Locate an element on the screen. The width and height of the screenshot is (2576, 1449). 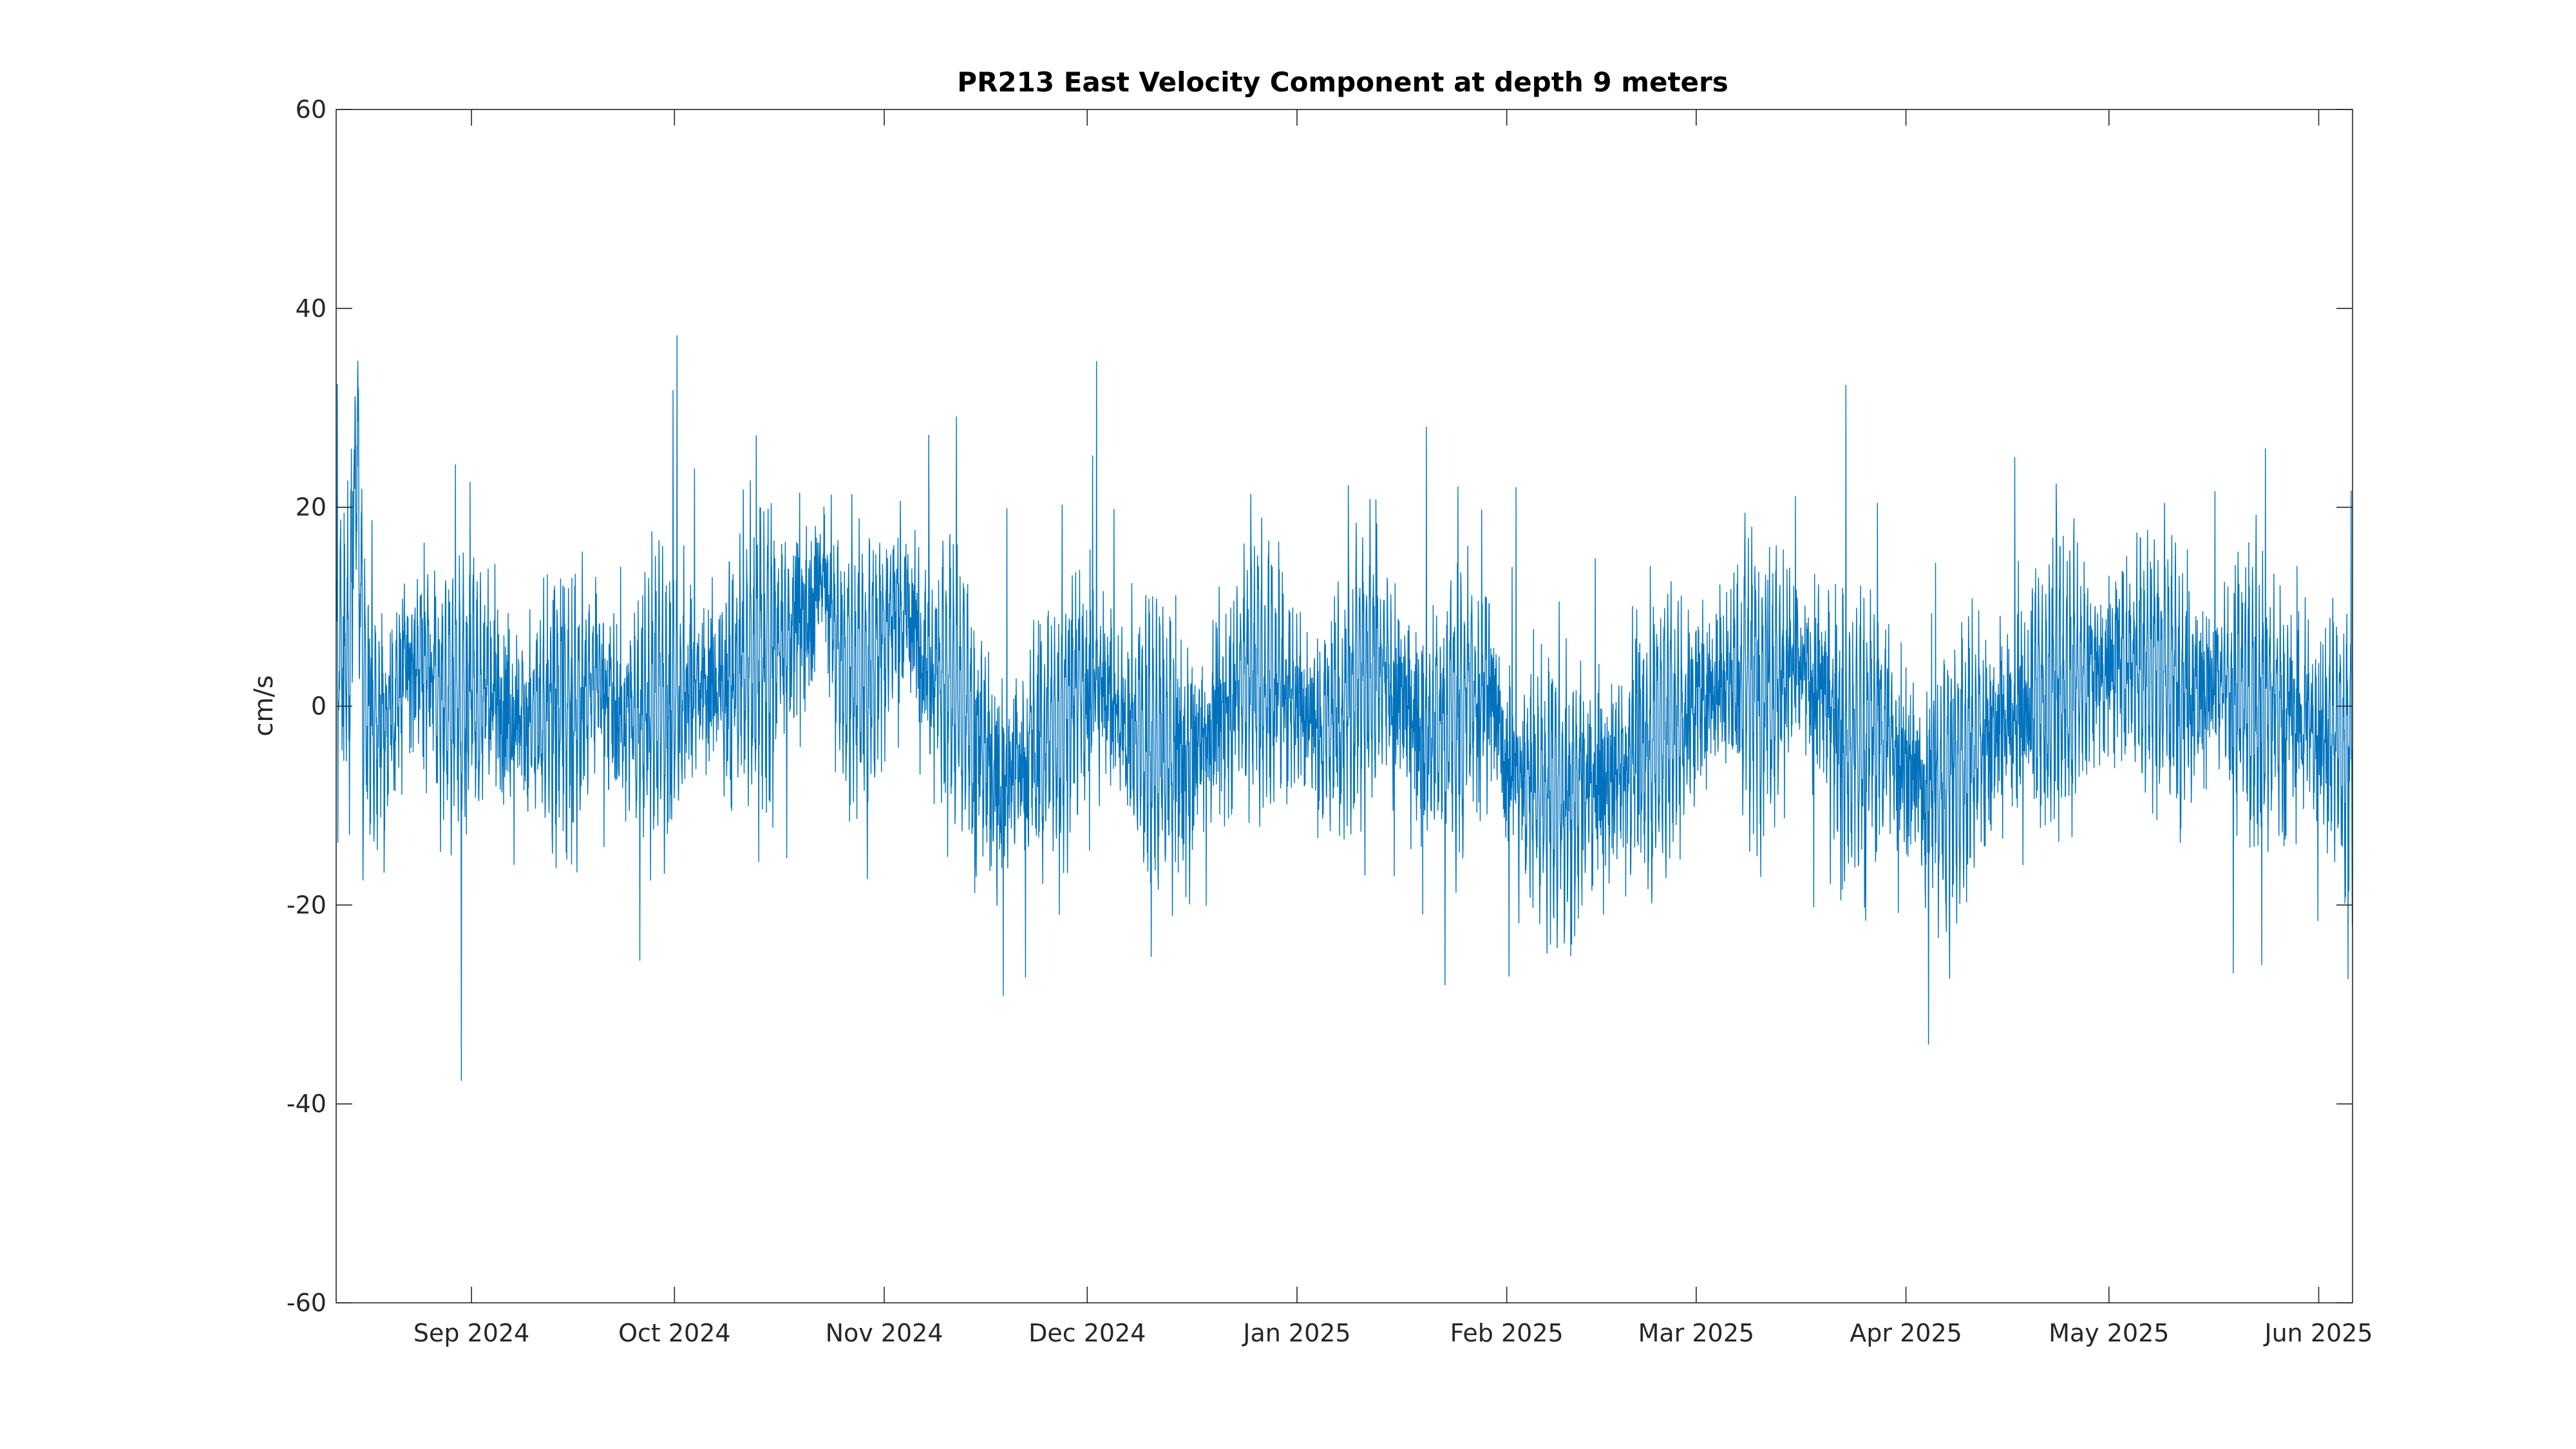
y-axis-label: cm/s is located at coordinates (264, 706).